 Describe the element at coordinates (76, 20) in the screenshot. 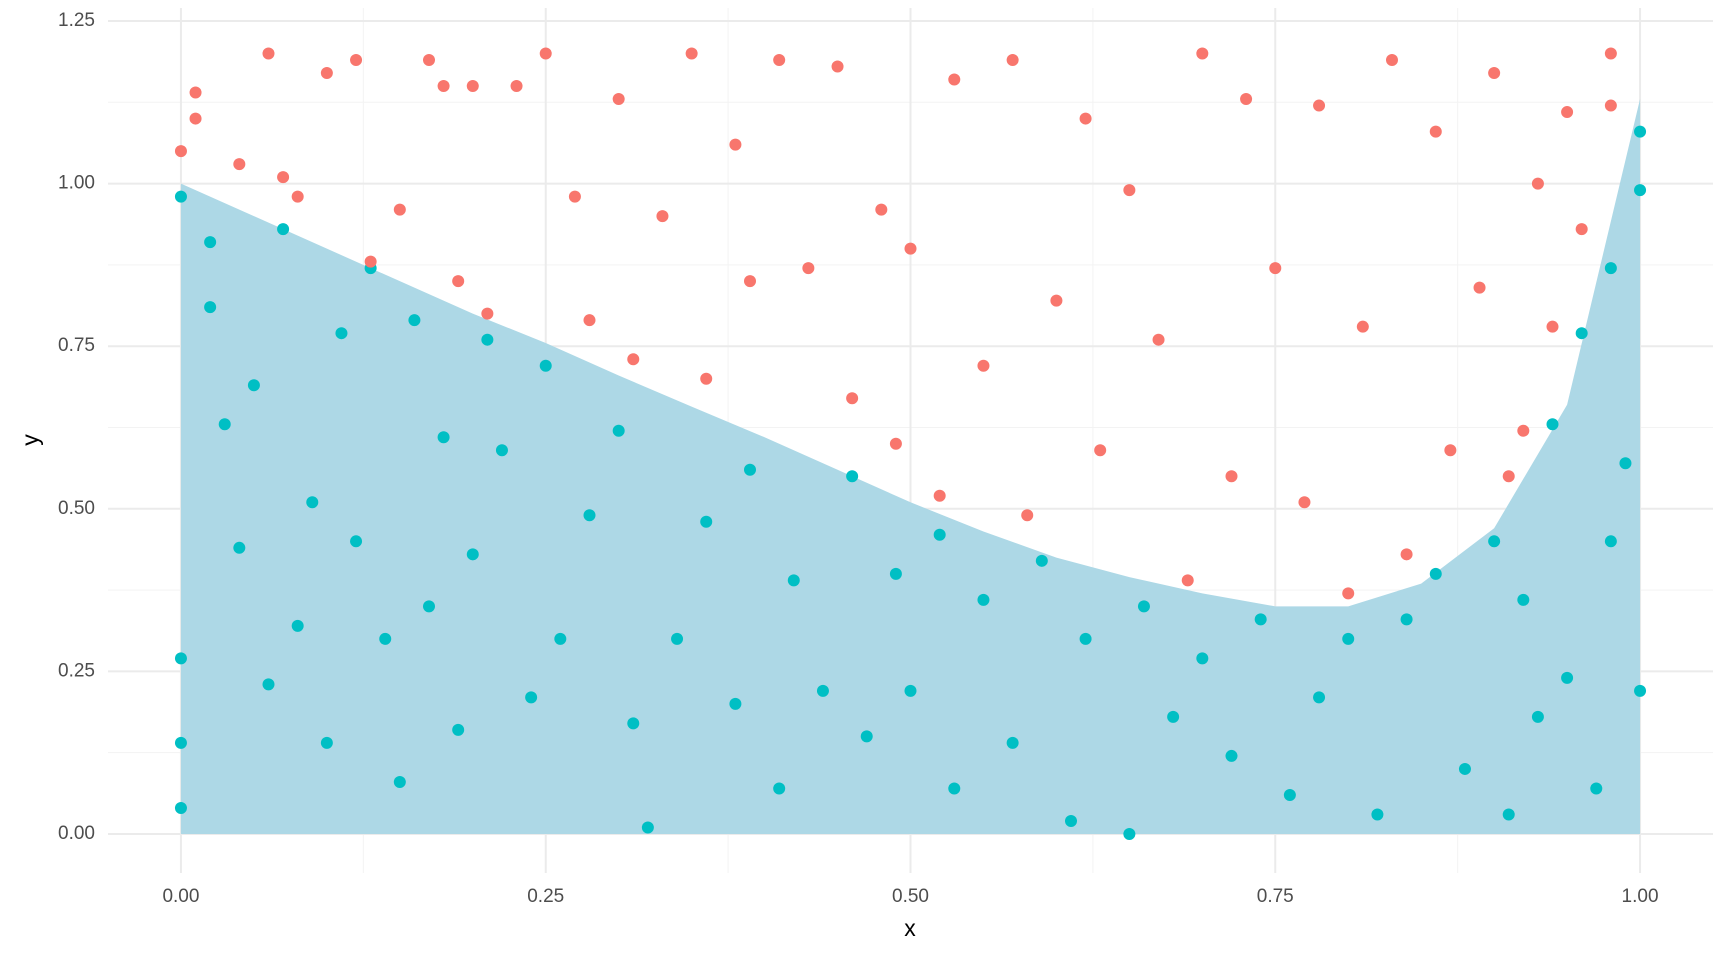

I see `y-tick-label: 1.25` at that location.